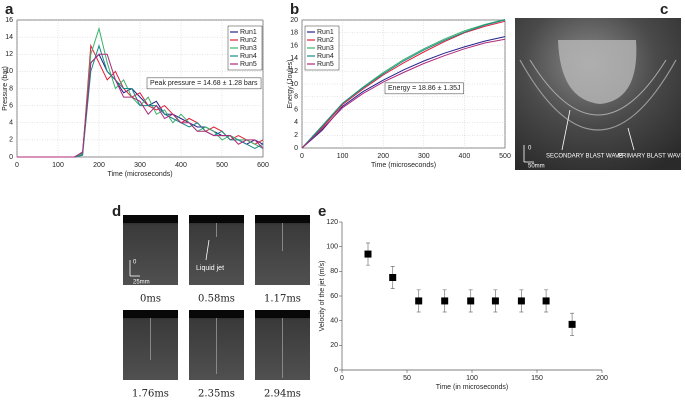 This screenshot has width=685, height=400. I want to click on legend-label: Run1, so click(248, 32).